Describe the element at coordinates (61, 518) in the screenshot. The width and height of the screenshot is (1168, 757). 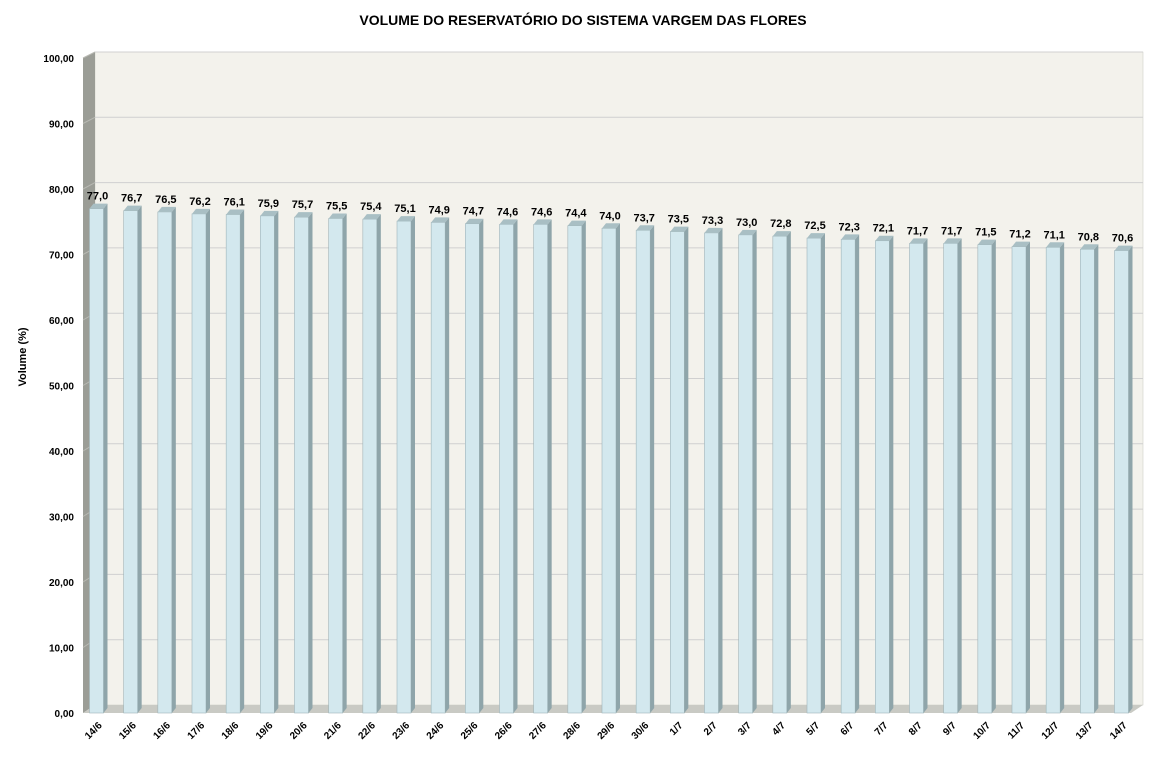
I see `y-tick-label: 30,00` at that location.